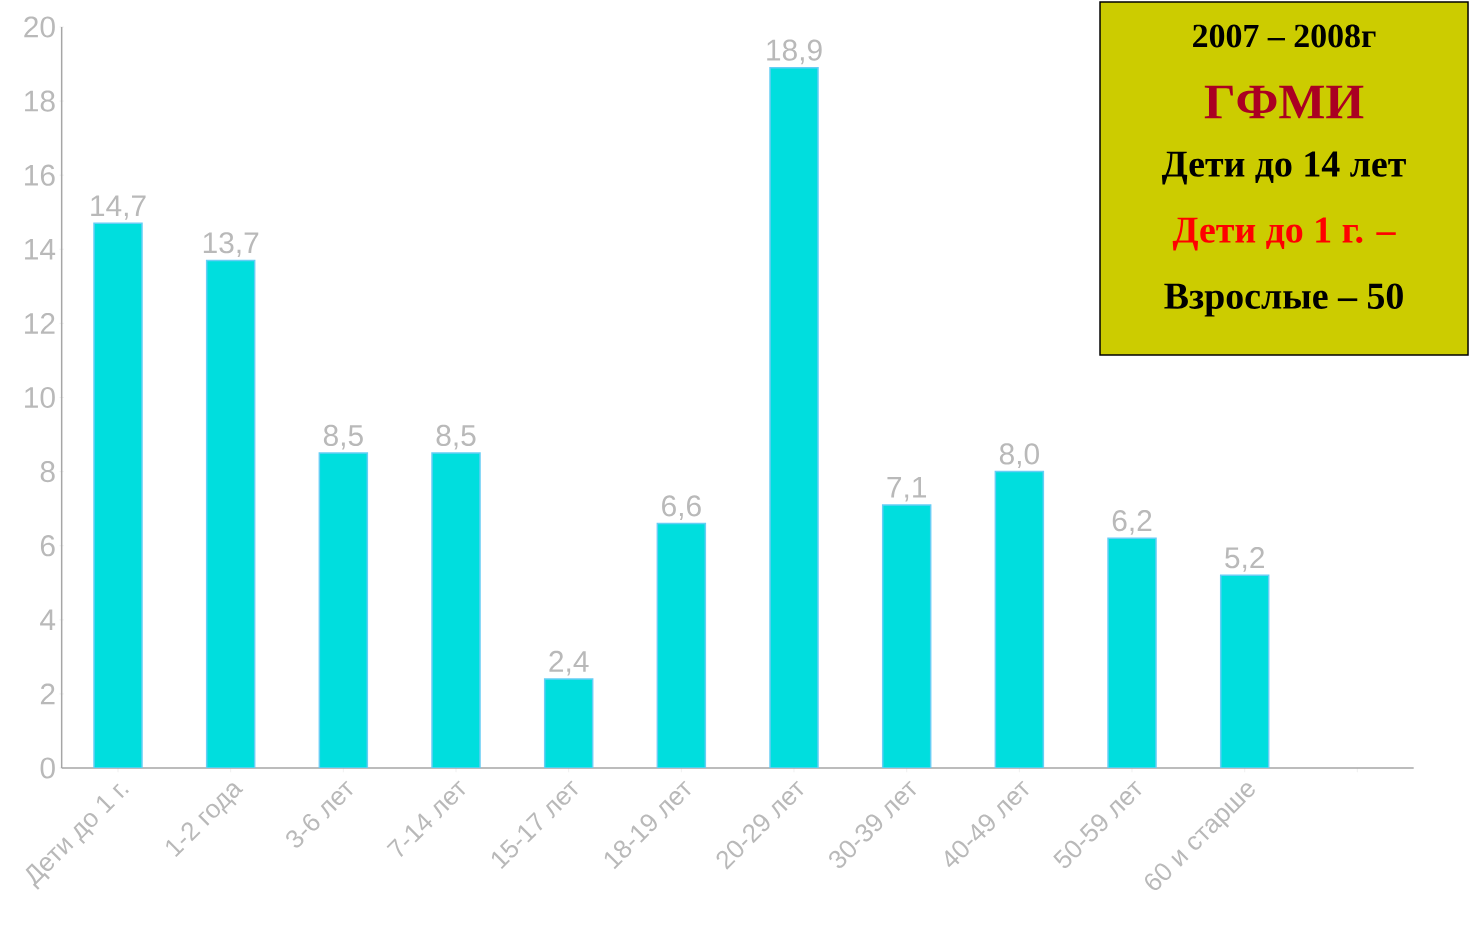 Image resolution: width=1470 pixels, height=941 pixels. What do you see at coordinates (1283, 168) in the screenshot?
I see `annotation: Дети до 14 лет` at bounding box center [1283, 168].